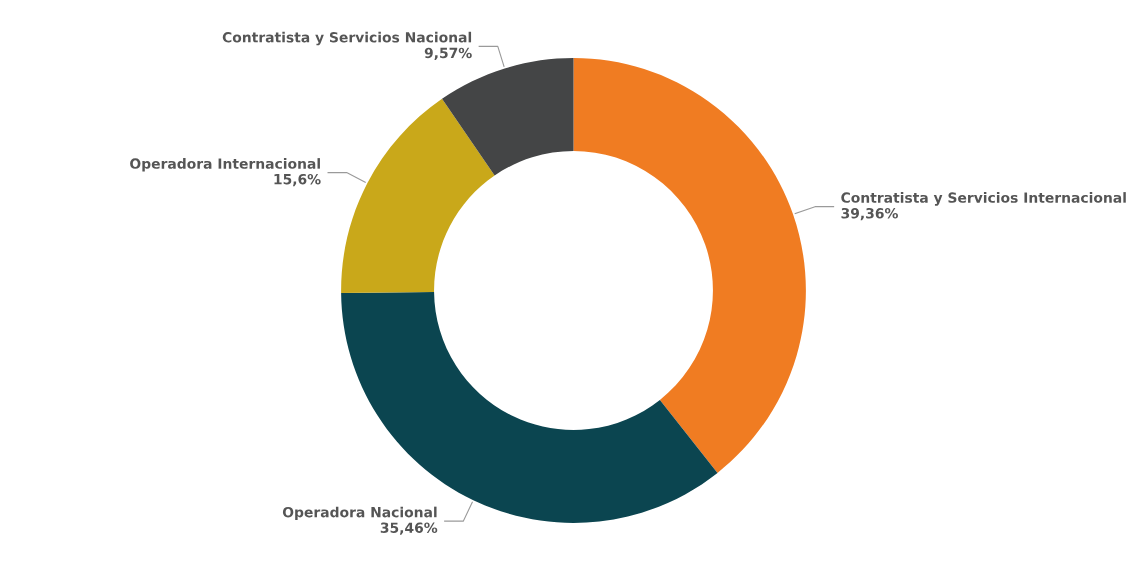  I want to click on slice-label: Operadora Internacional, so click(225, 165).